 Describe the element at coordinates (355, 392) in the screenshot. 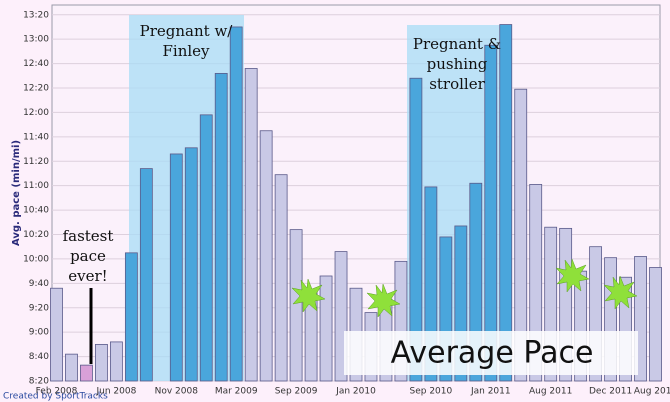

I see `x-tick-label: Jan 2010` at that location.